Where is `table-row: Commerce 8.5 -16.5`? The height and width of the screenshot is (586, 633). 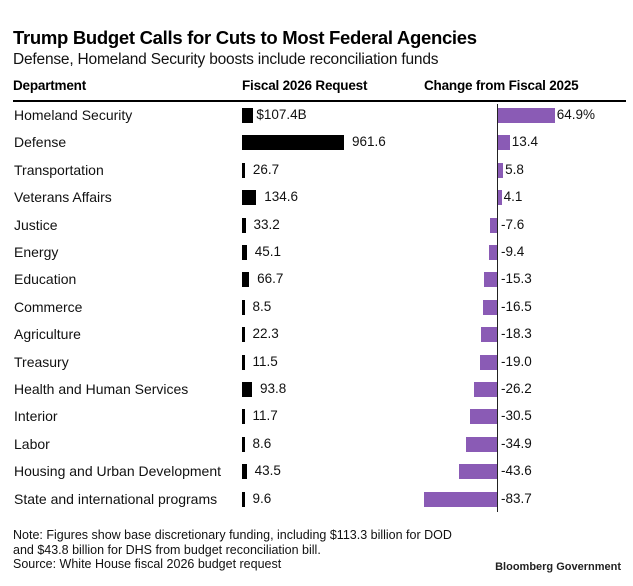
table-row: Commerce 8.5 -16.5 is located at coordinates (316, 311).